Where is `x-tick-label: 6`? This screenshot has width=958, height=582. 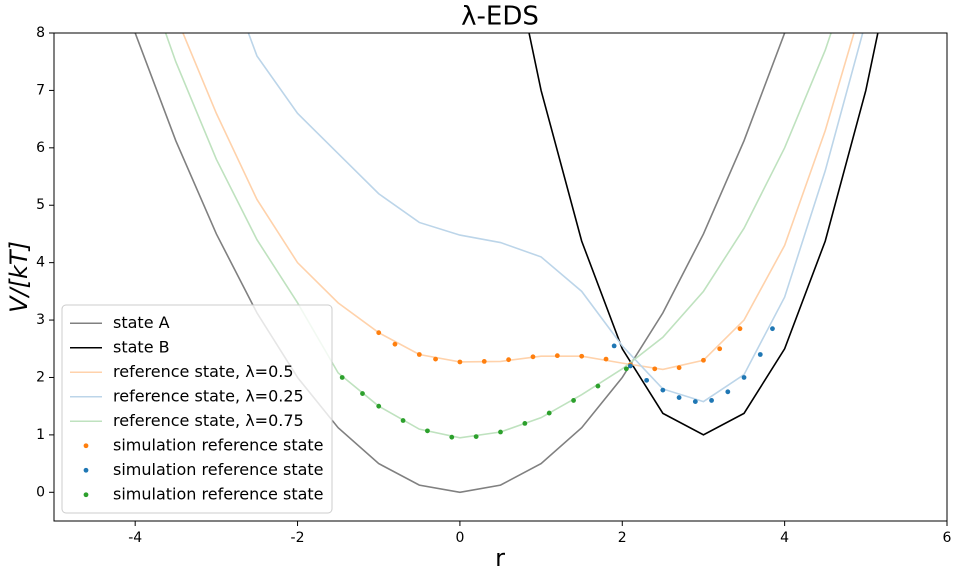
x-tick-label: 6 is located at coordinates (947, 538).